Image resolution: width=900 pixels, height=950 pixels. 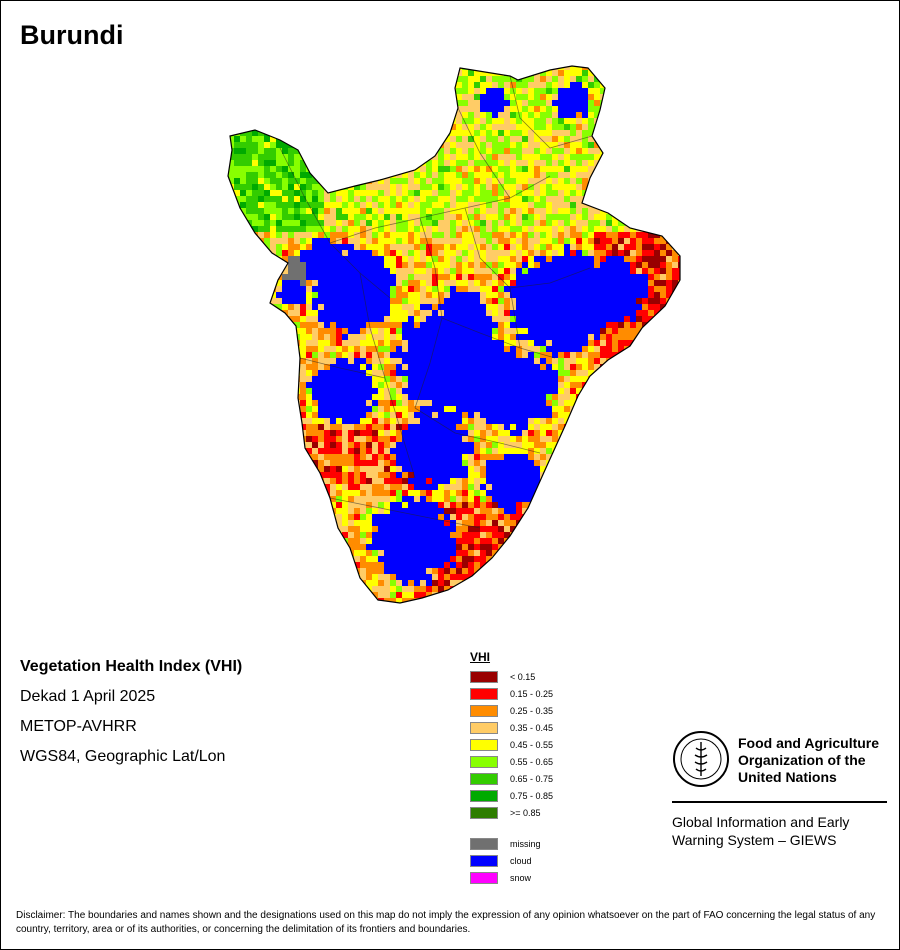 I want to click on legend-row: 0.45 - 0.55, so click(x=511, y=744).